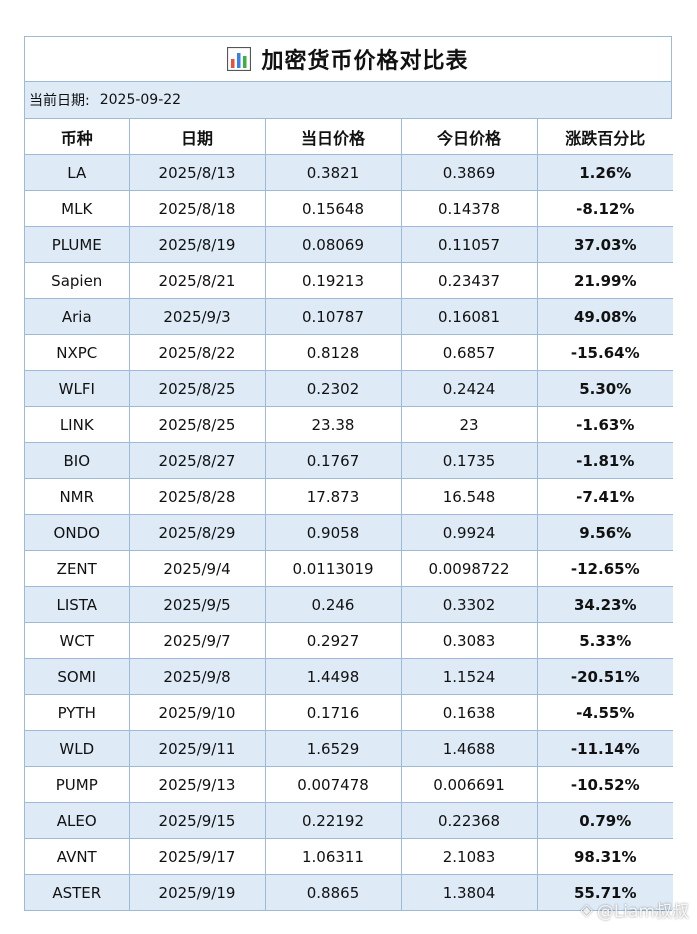  Describe the element at coordinates (469, 641) in the screenshot. I see `today-price-cell: 0.3083` at that location.